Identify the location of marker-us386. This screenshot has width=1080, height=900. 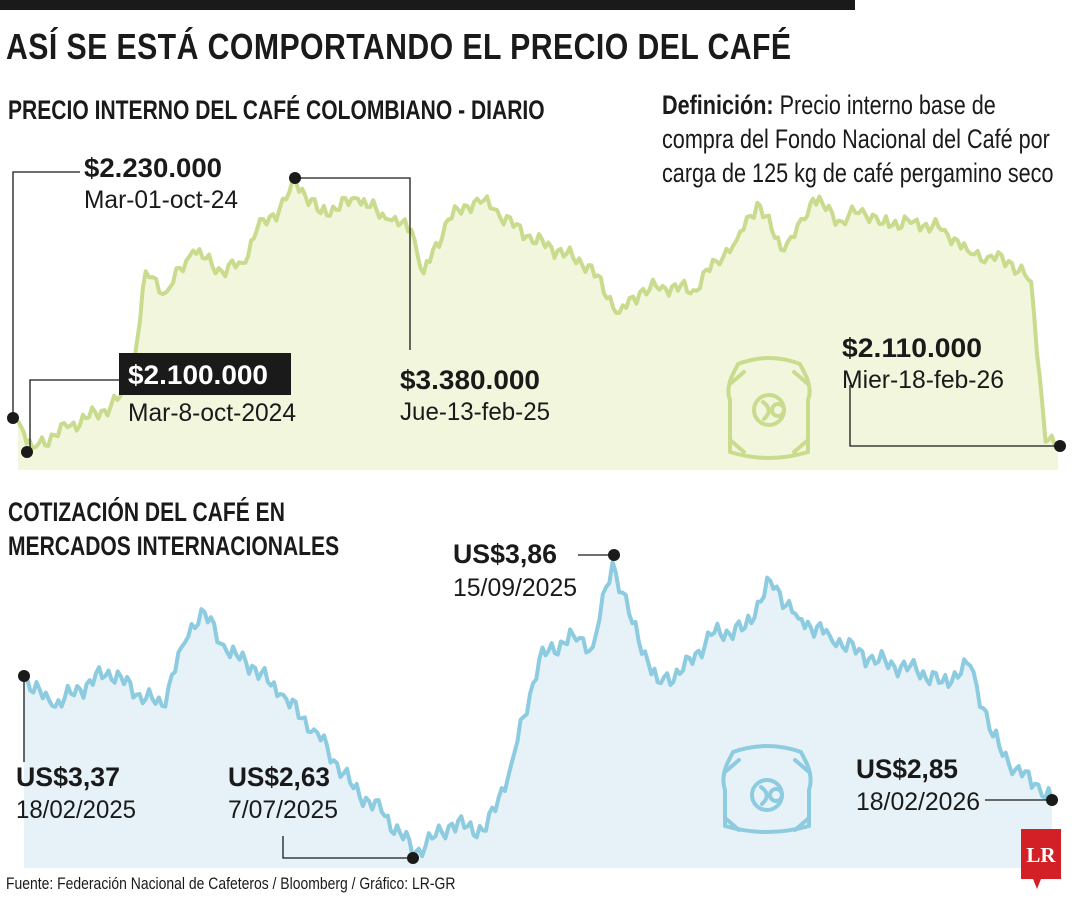
(614, 555).